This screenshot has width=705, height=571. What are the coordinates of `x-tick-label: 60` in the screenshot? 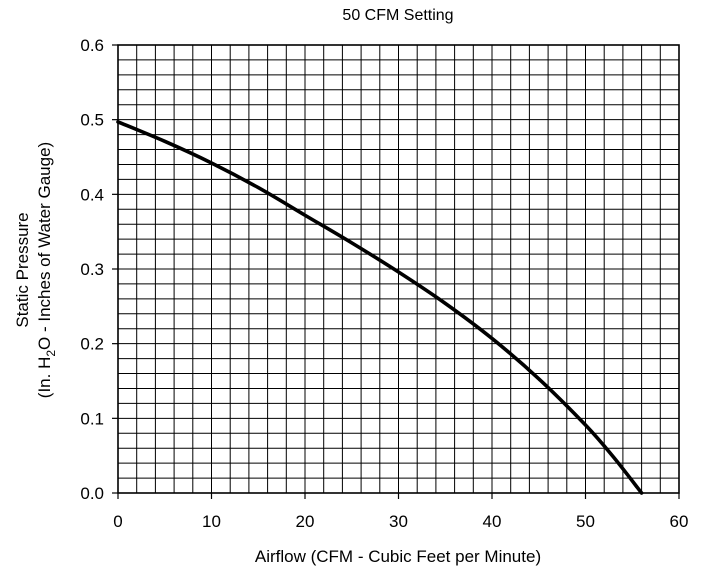 It's located at (679, 521).